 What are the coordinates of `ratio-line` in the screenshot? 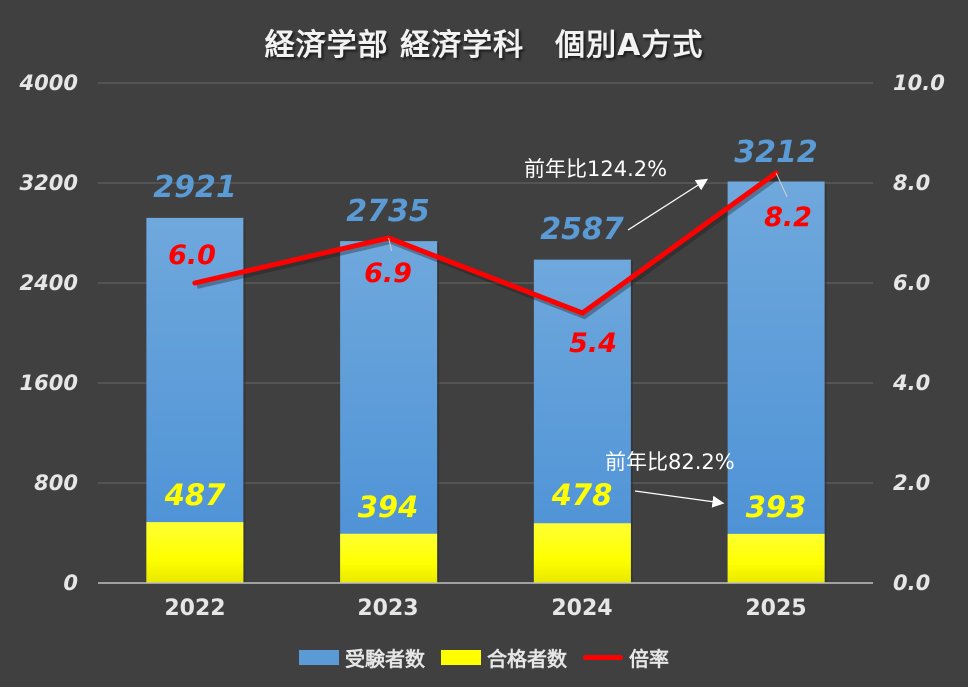 It's located at (486, 245).